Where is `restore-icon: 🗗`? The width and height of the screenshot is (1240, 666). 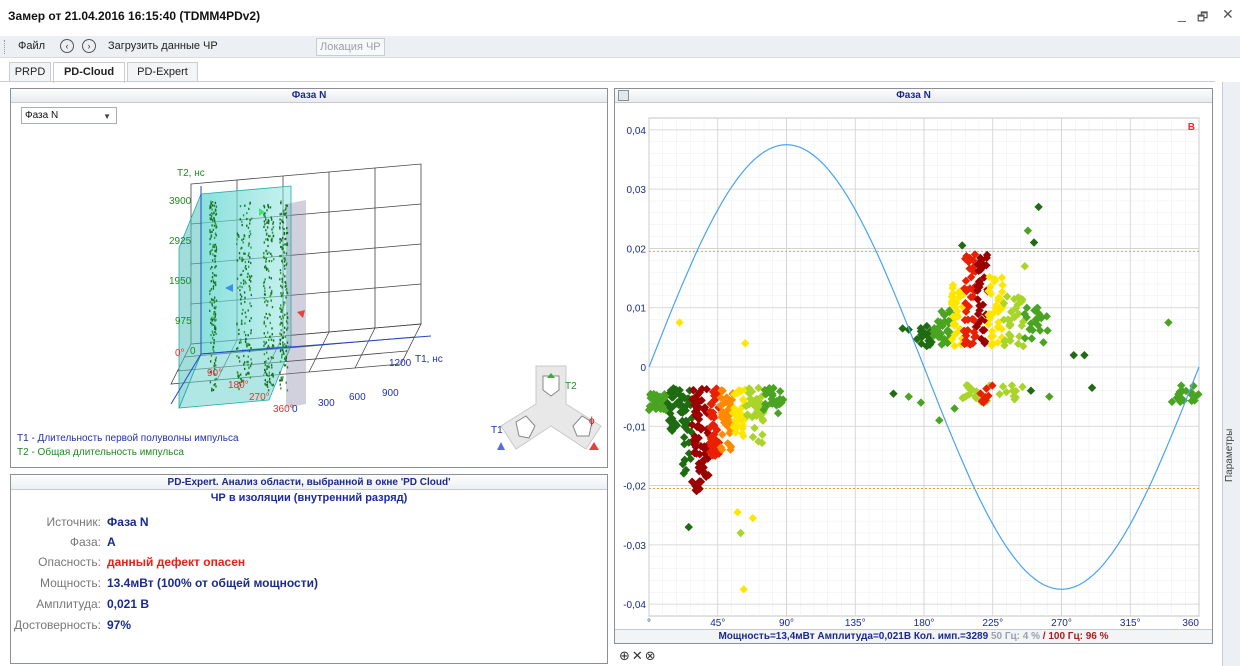
restore-icon: 🗗 is located at coordinates (1203, 17).